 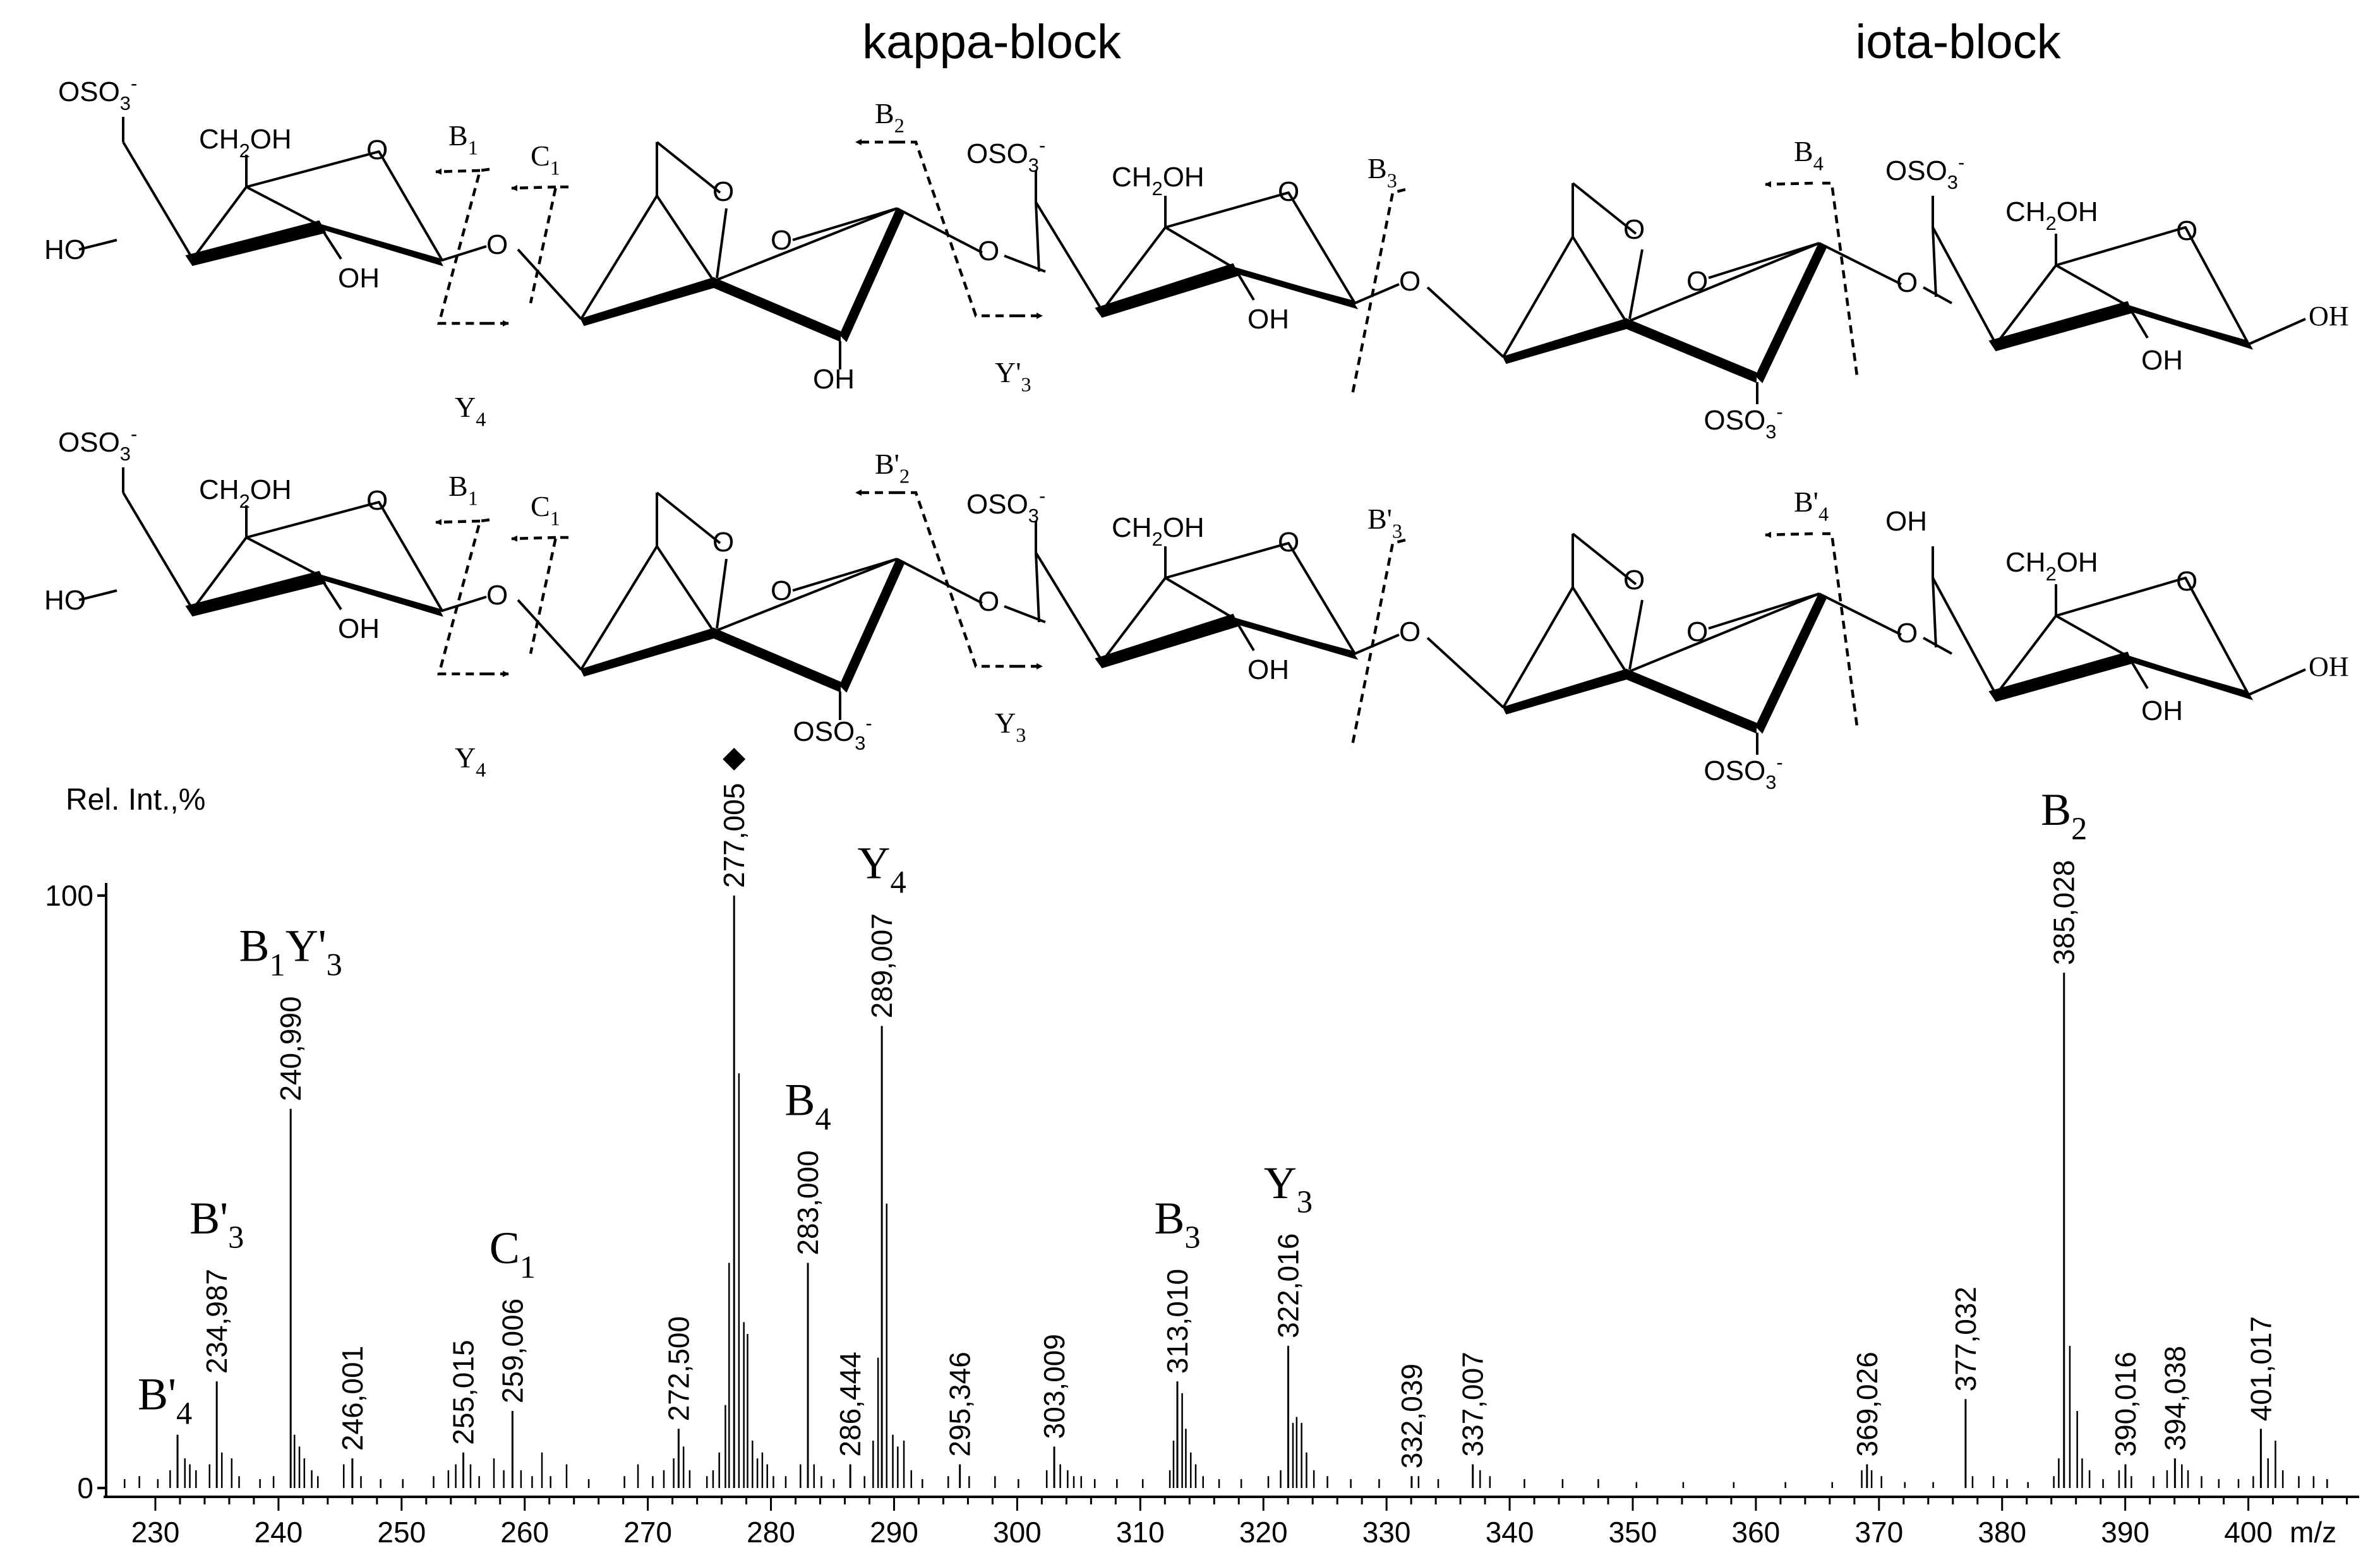 What do you see at coordinates (1384, 523) in the screenshot?
I see `fragment-label: B'3` at bounding box center [1384, 523].